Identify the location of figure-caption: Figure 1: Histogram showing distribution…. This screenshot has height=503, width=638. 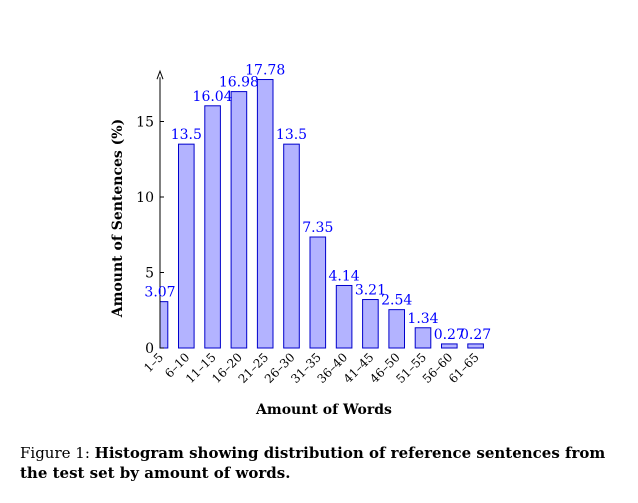
(315, 463).